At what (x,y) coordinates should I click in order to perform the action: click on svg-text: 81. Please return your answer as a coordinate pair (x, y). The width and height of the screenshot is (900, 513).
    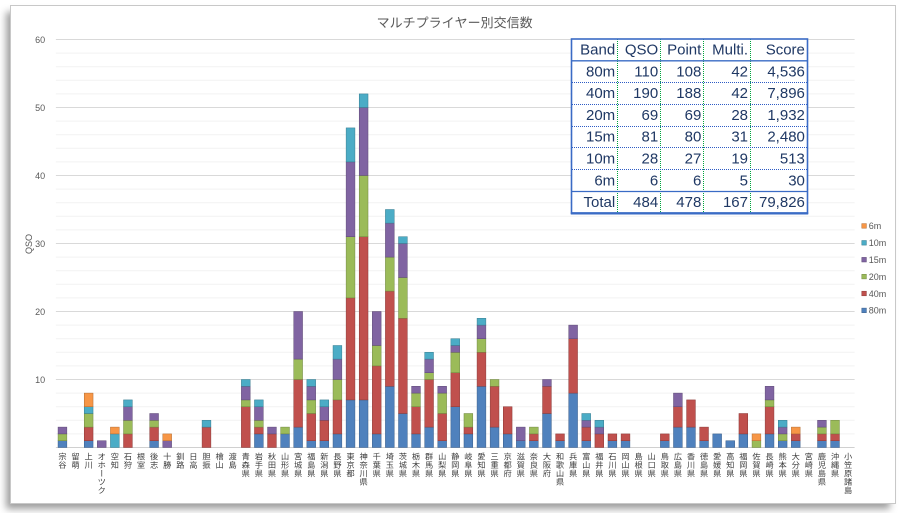
    Looking at the image, I should click on (650, 137).